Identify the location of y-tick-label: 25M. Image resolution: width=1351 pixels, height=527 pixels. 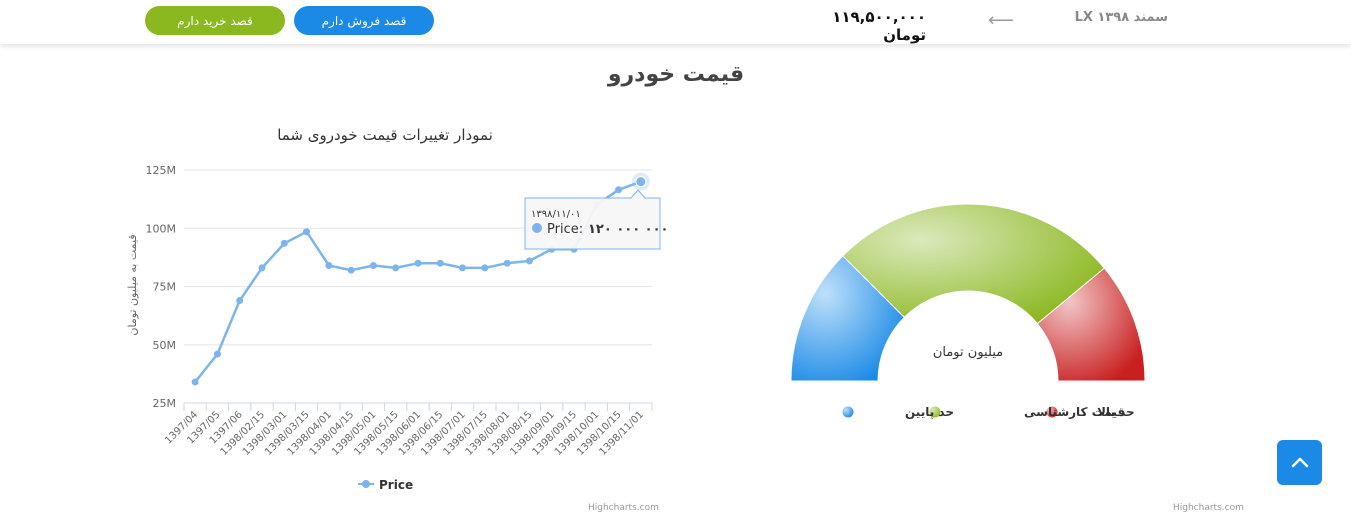
(165, 403).